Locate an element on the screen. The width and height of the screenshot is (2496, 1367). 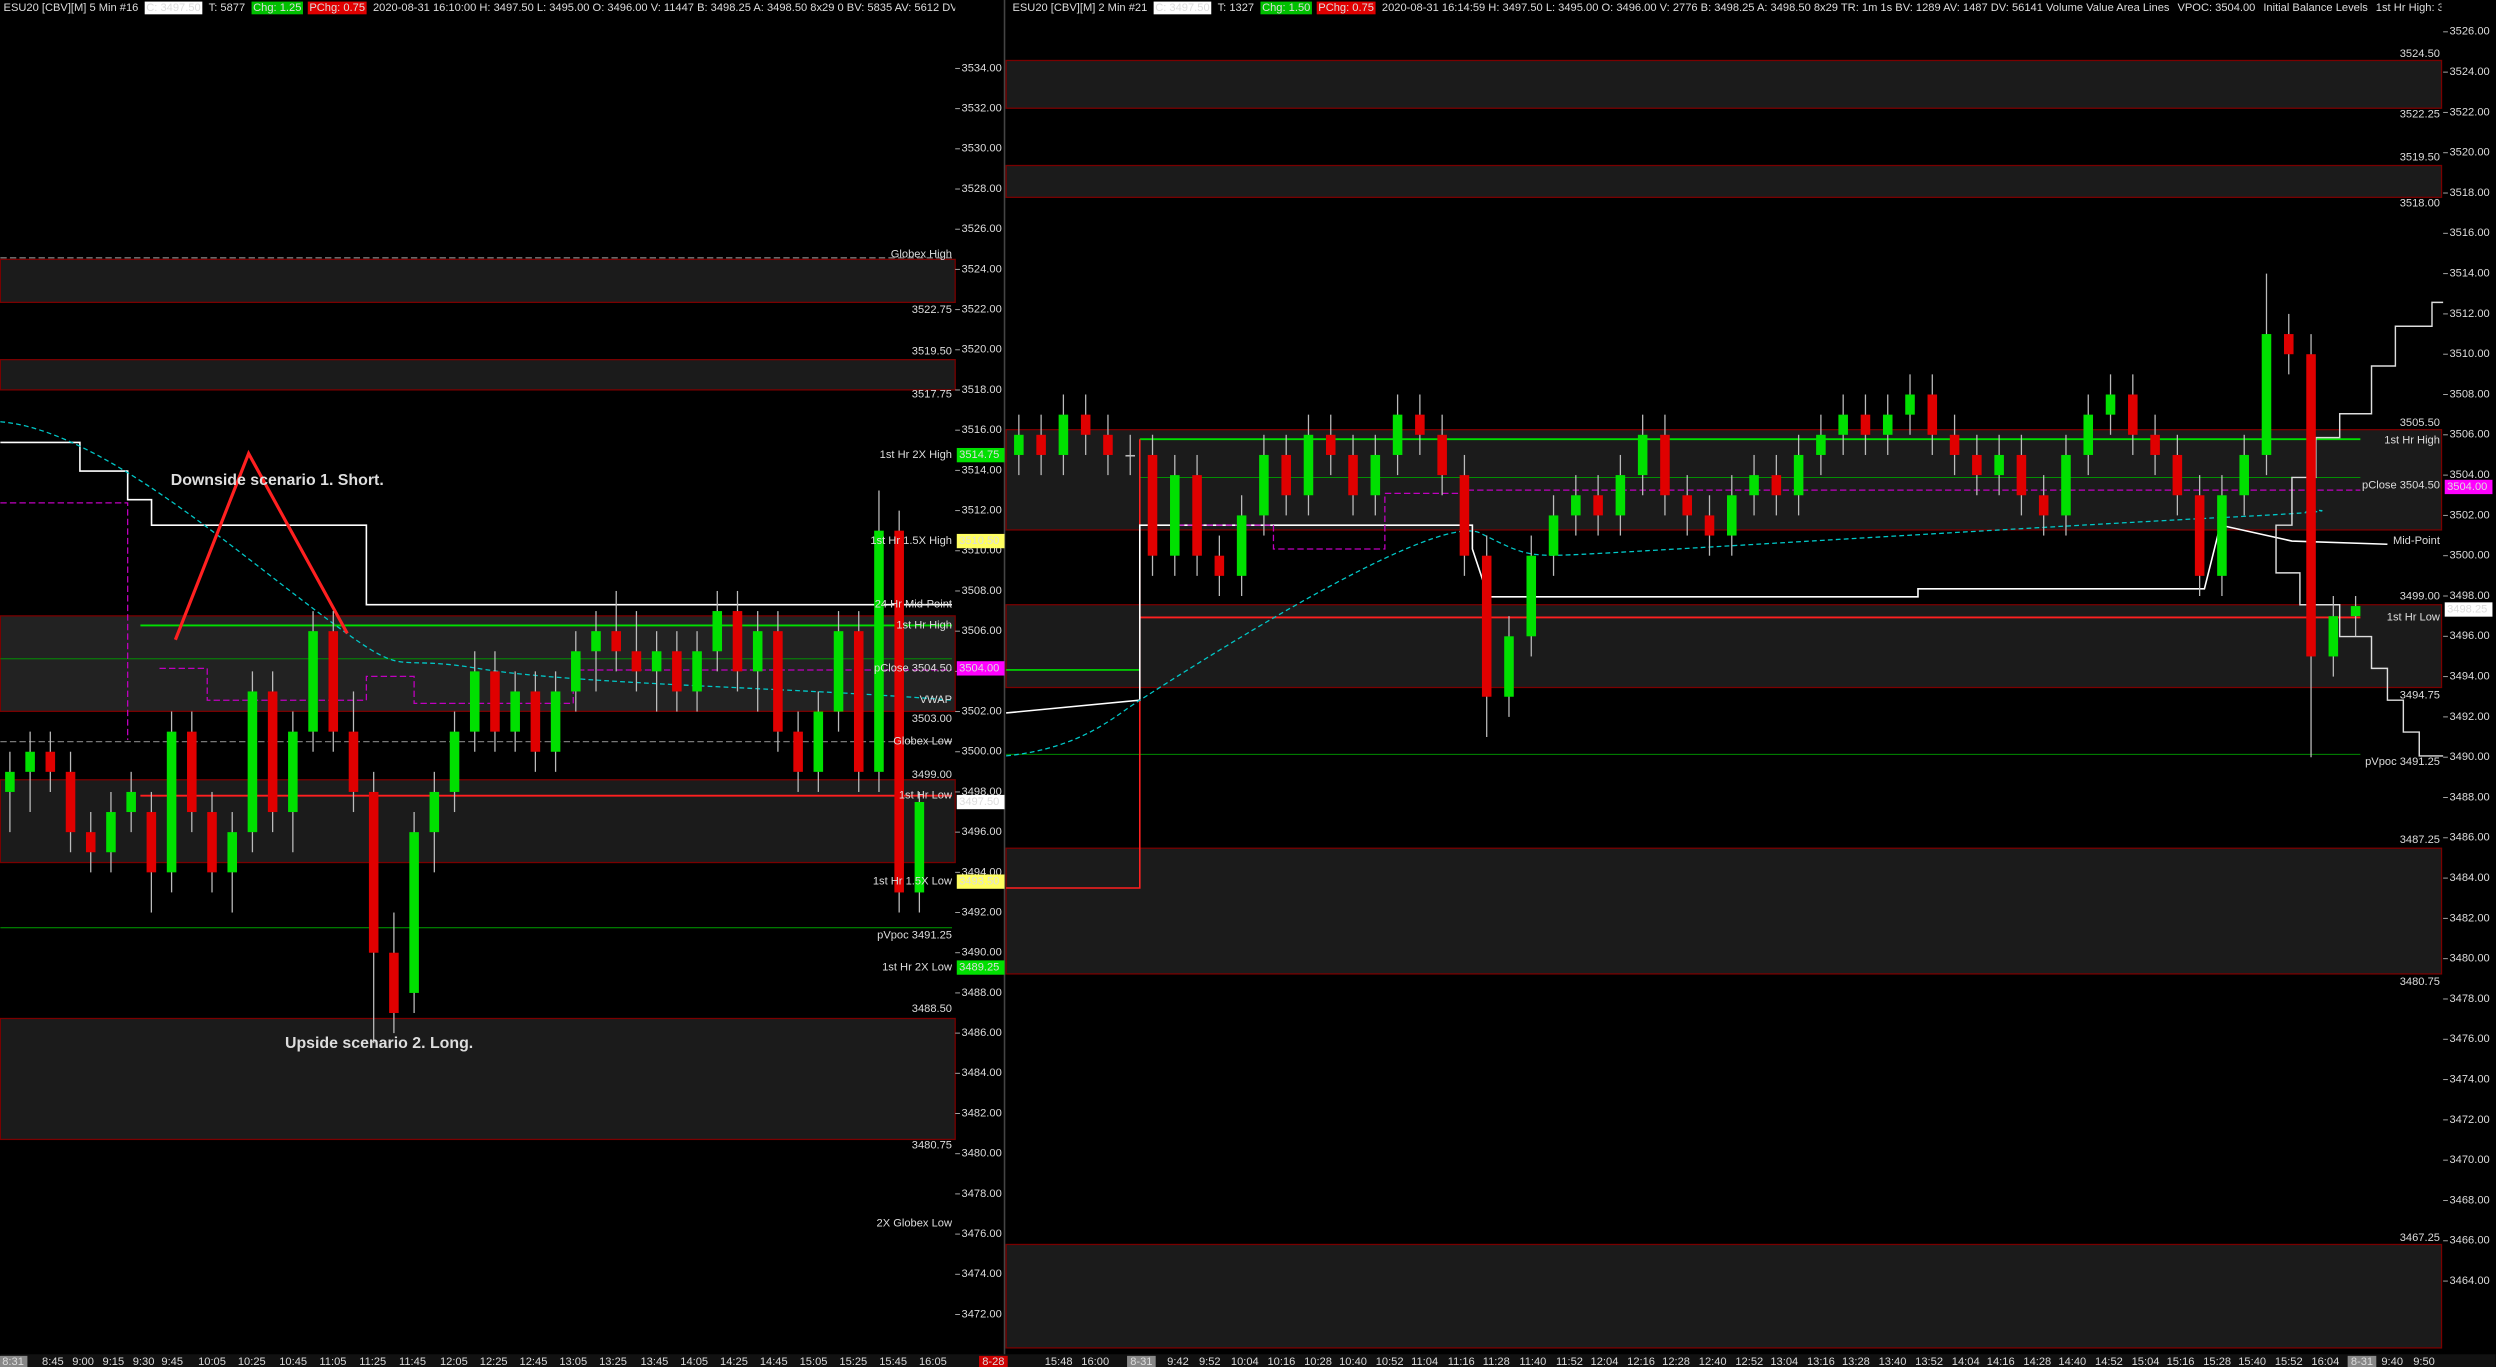
x-tick-label: 14:16 is located at coordinates (2001, 1361).